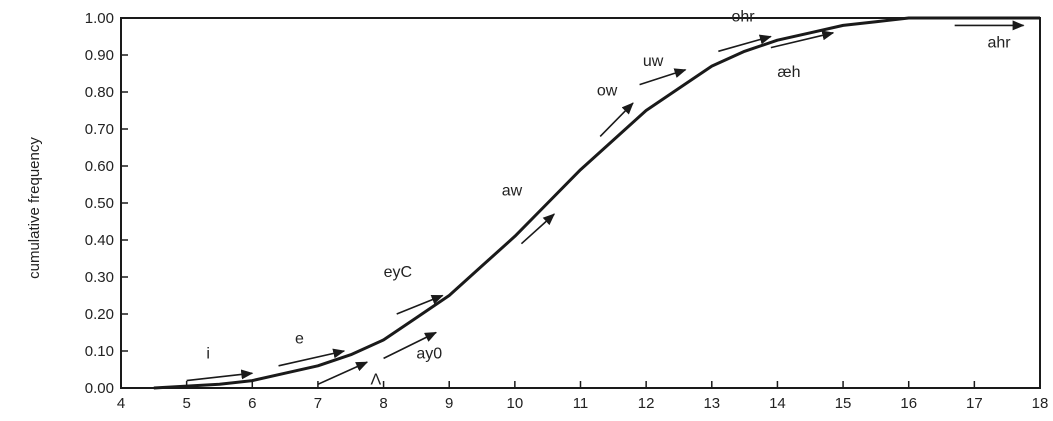 The image size is (1053, 421). What do you see at coordinates (99, 166) in the screenshot?
I see `y-tick-label: 0.60` at bounding box center [99, 166].